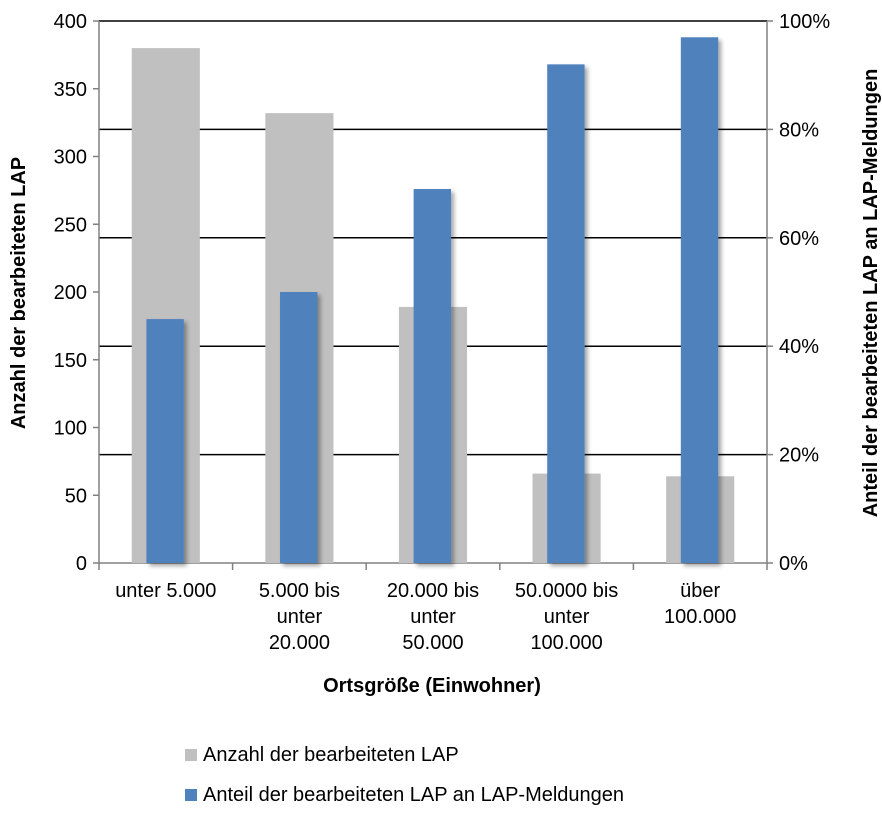 This screenshot has width=882, height=815. What do you see at coordinates (793, 564) in the screenshot?
I see `right-axis-tick-label: 0%` at bounding box center [793, 564].